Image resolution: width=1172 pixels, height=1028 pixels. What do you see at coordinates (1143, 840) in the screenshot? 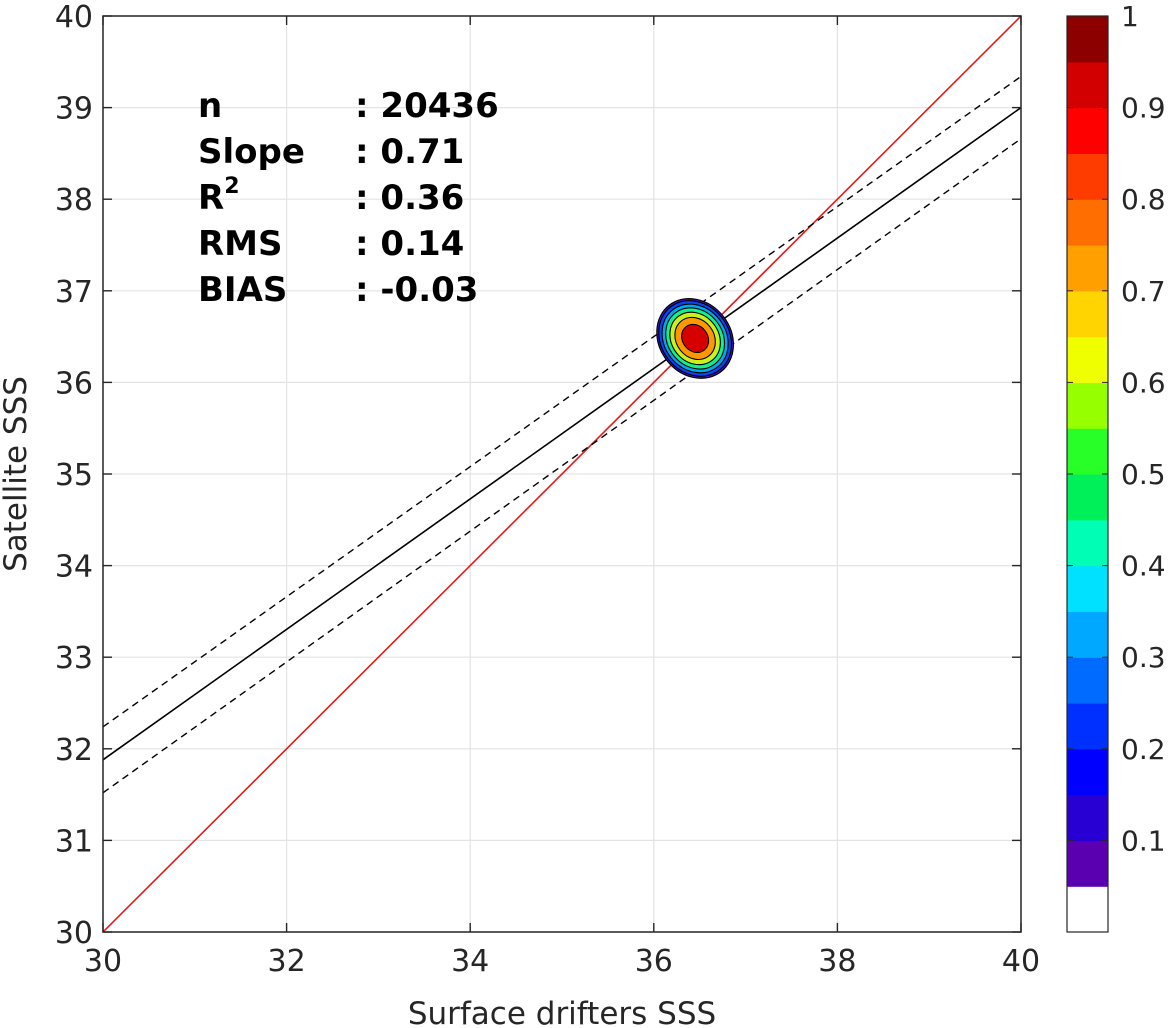
I see `colorbar-tick-label: 0.1` at bounding box center [1143, 840].